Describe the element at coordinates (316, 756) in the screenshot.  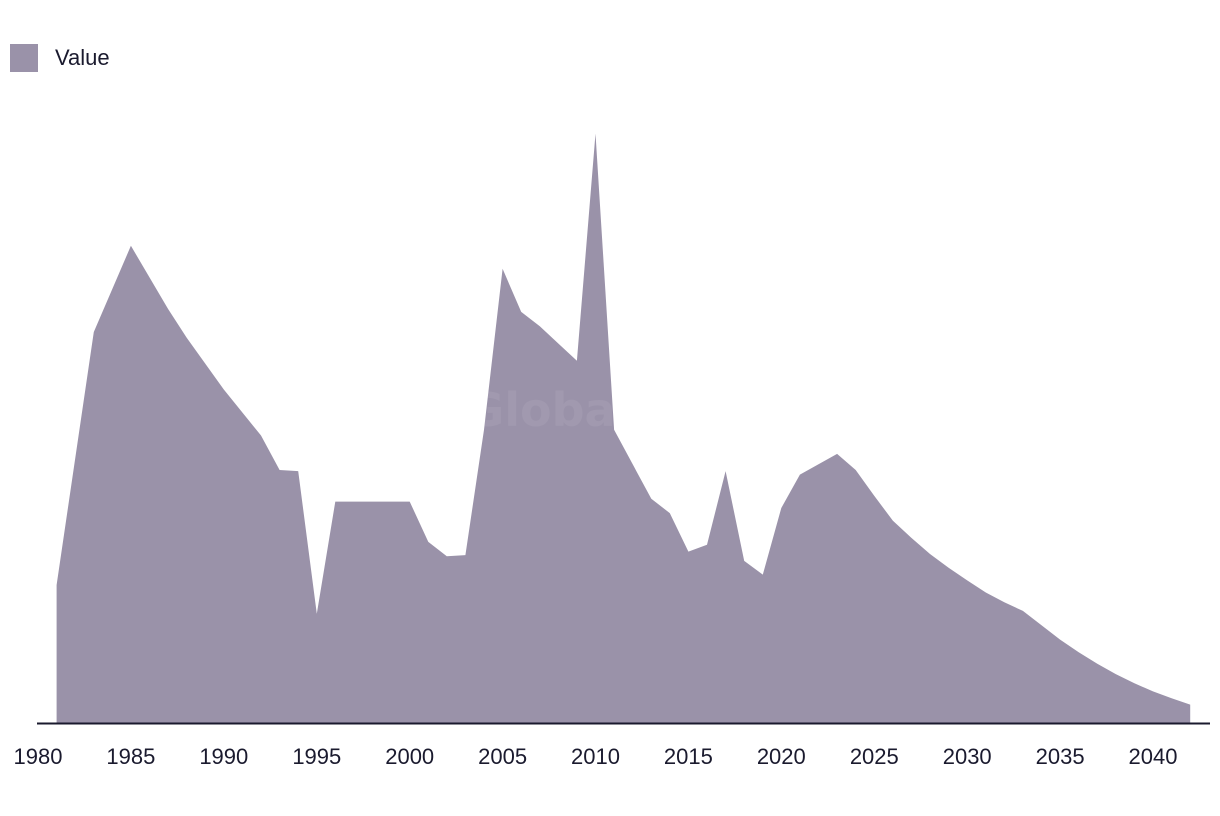
I see `x-tick-label: 1995` at that location.